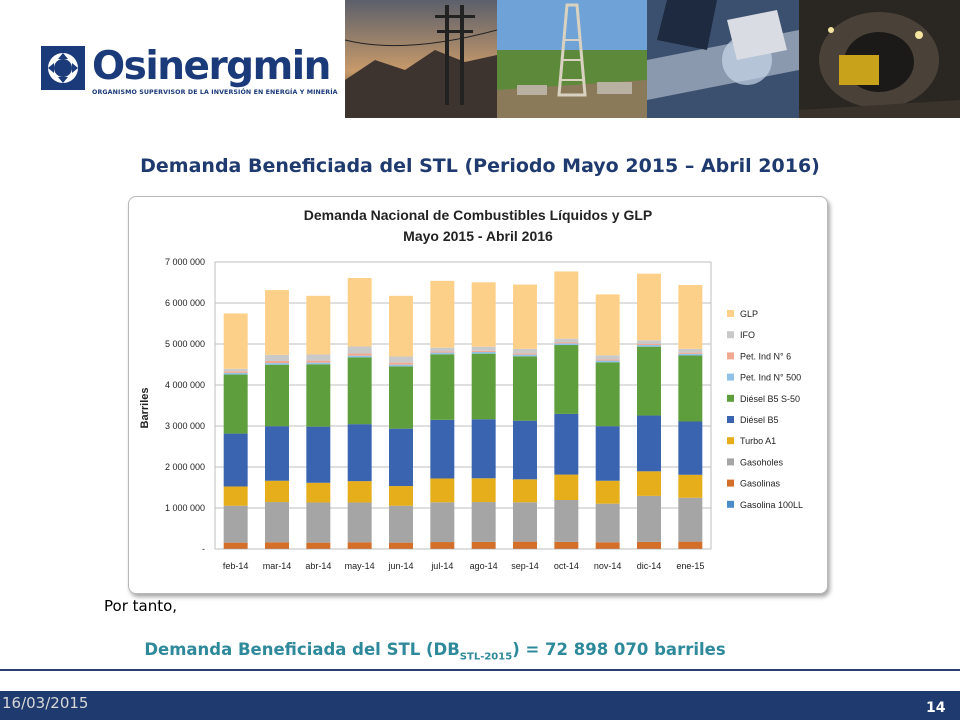 The width and height of the screenshot is (960, 720). Describe the element at coordinates (185, 303) in the screenshot. I see `y-tick-label: 6 000 000` at that location.